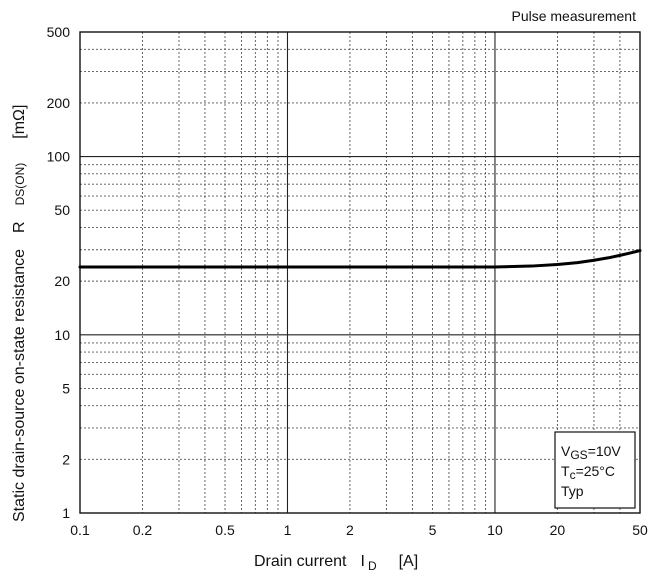  Describe the element at coordinates (495, 530) in the screenshot. I see `x-tick-label: 10` at that location.